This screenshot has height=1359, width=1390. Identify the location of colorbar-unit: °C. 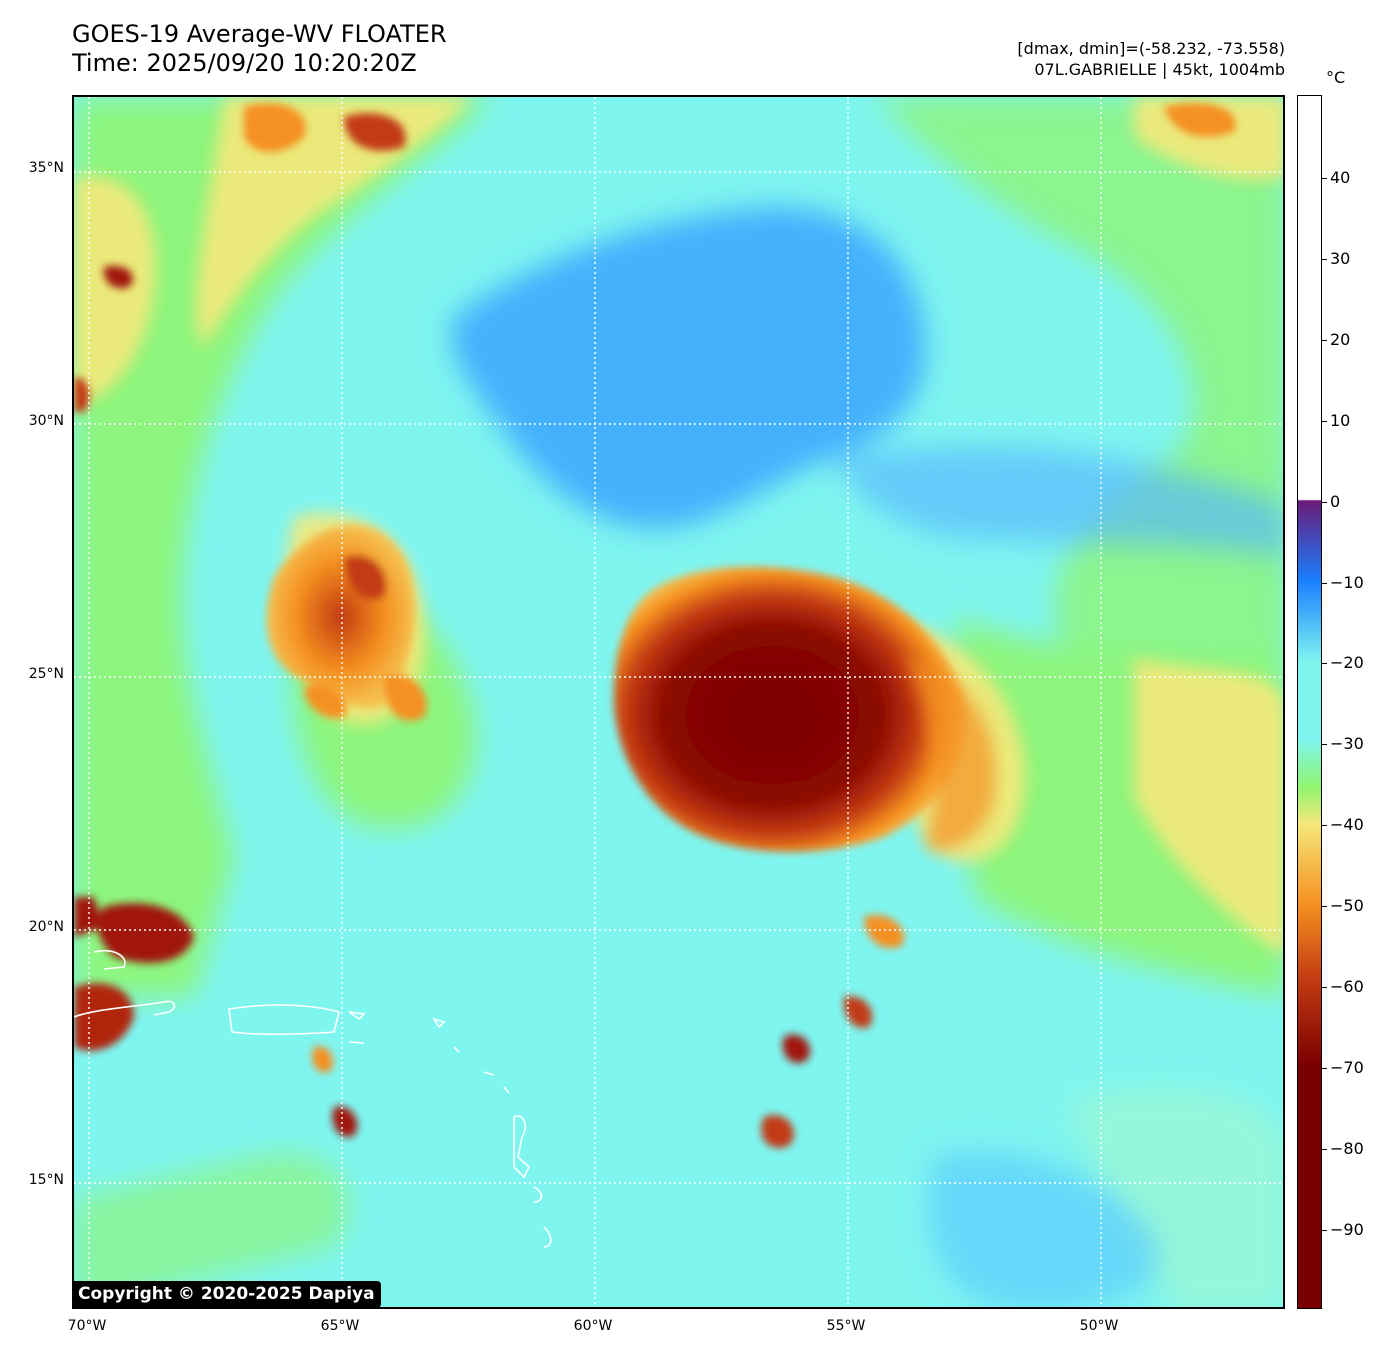
(1336, 77).